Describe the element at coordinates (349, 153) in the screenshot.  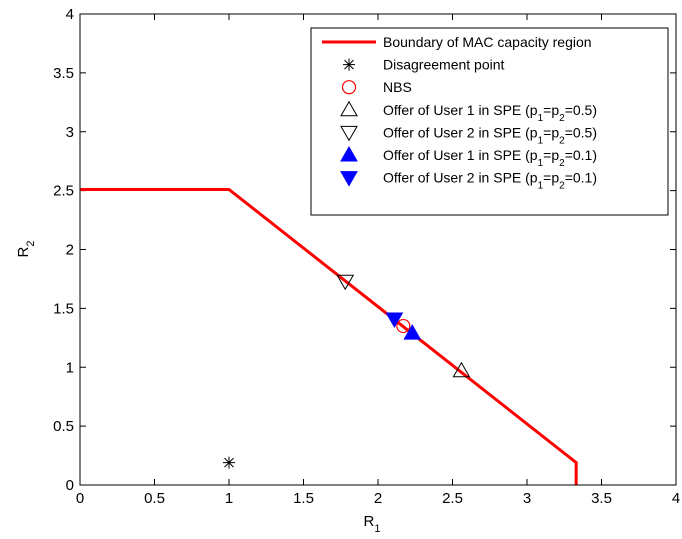
I see `legend-marker-triangle-up-filled` at that location.